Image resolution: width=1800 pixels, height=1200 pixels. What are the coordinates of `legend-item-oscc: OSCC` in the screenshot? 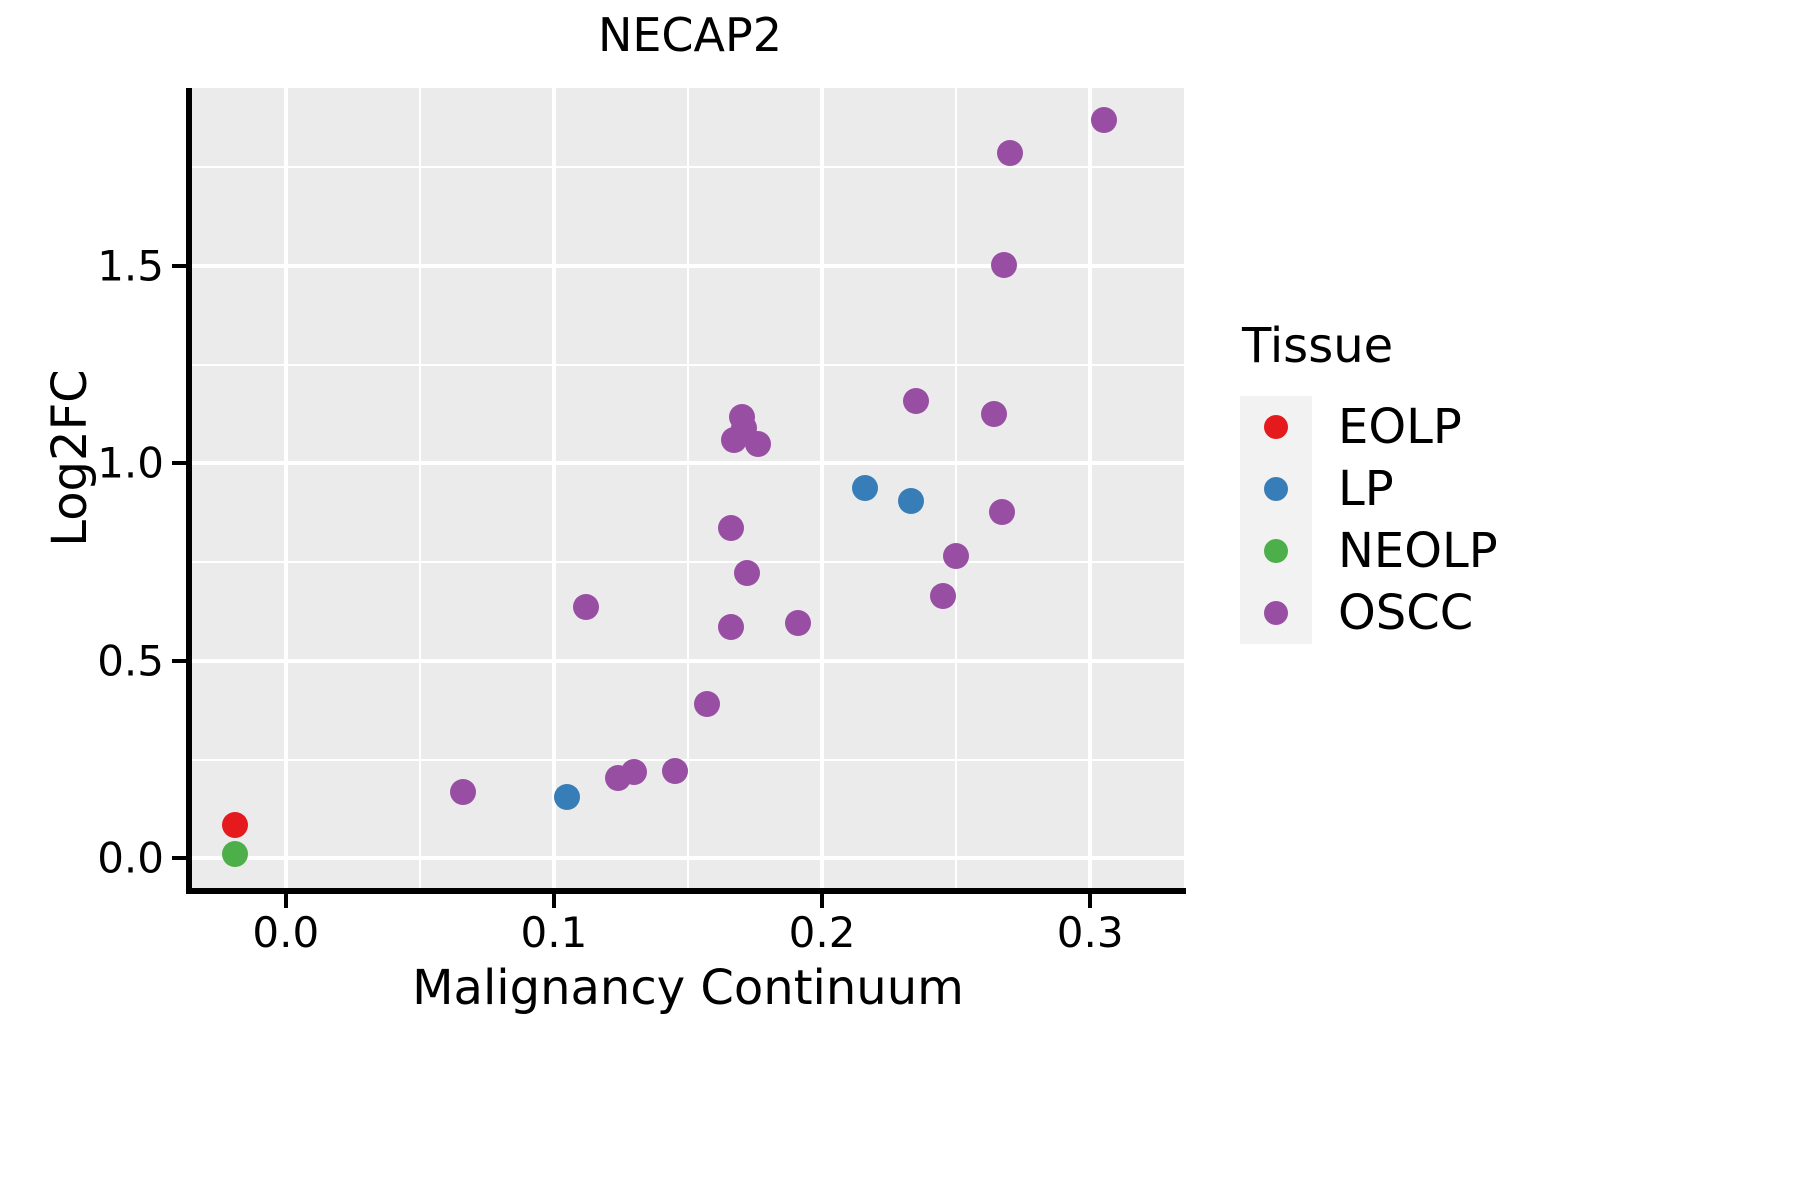 It's located at (1500, 613).